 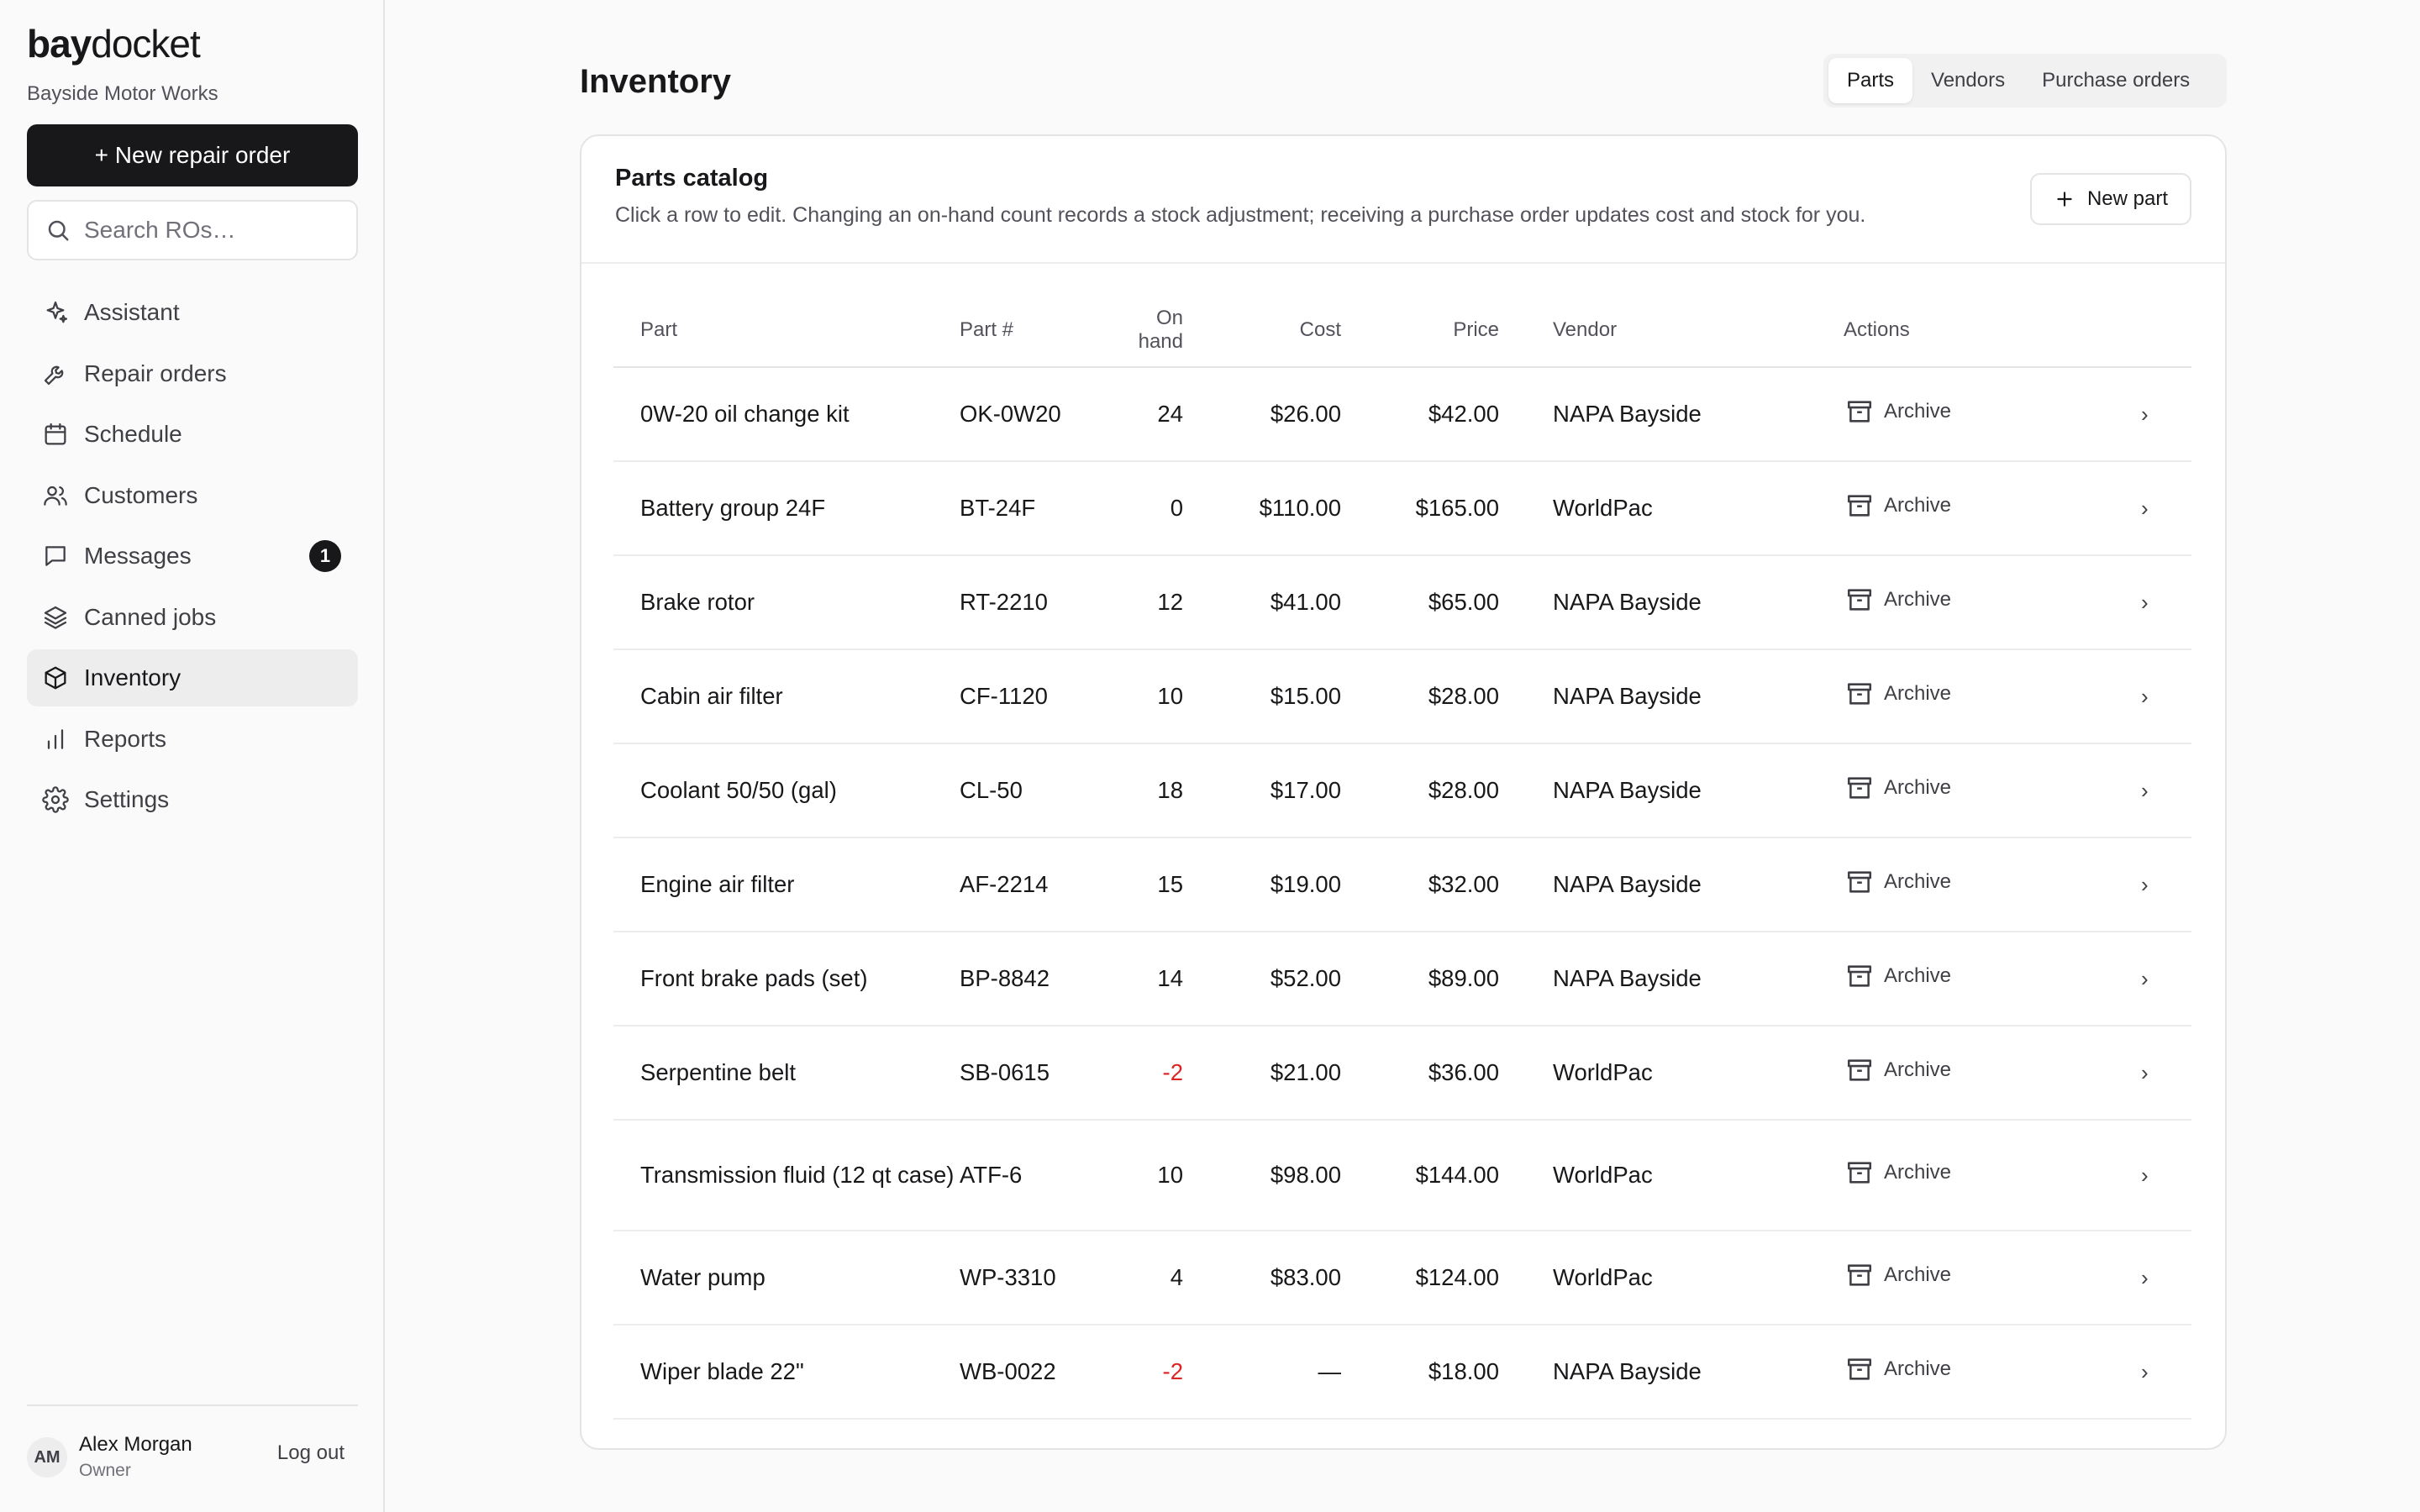 I want to click on sidebar-item-inventory: Inventory, so click(x=192, y=677).